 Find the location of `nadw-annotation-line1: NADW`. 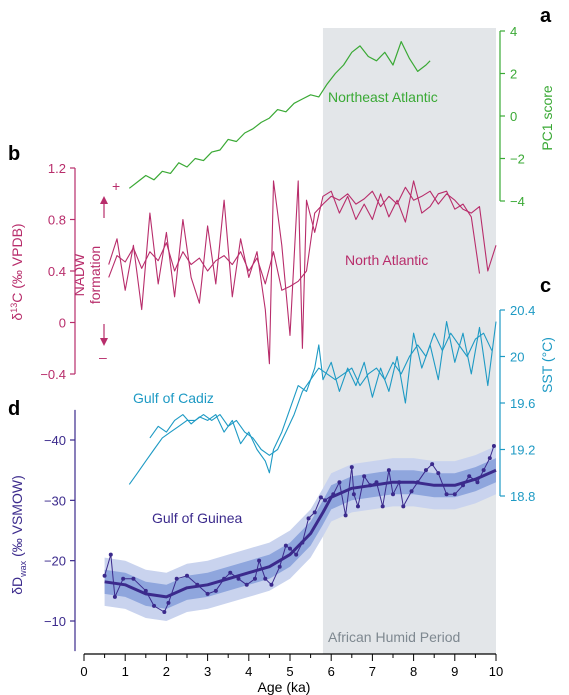

nadw-annotation-line1: NADW is located at coordinates (79, 275).